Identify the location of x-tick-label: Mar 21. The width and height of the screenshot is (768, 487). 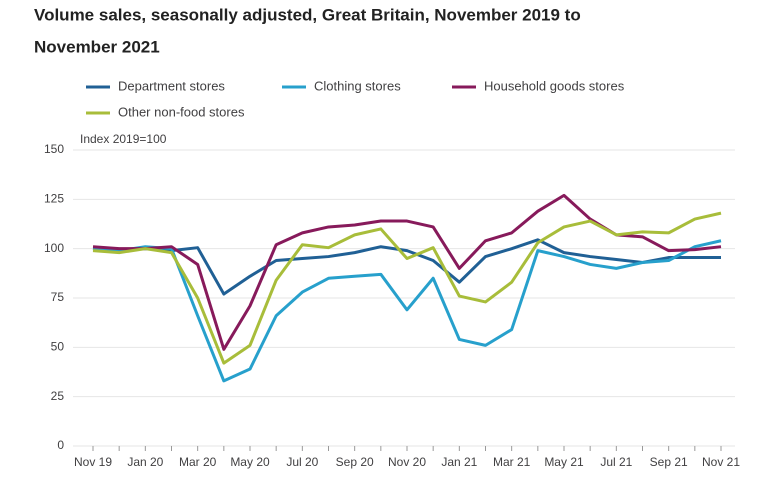
(512, 462).